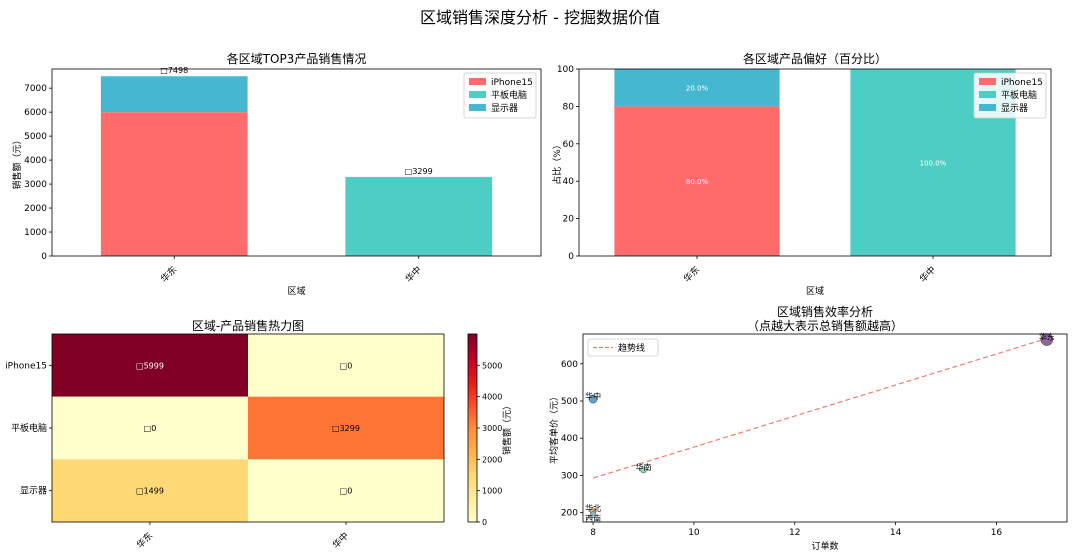 The height and width of the screenshot is (557, 1080). I want to click on chart1-ytick-label: 4000, so click(35, 161).